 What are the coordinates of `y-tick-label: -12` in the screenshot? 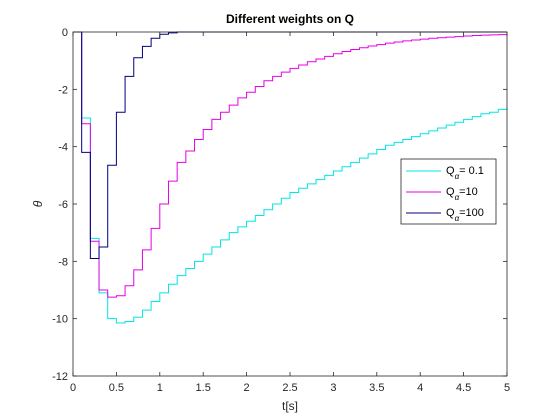 It's located at (60, 377).